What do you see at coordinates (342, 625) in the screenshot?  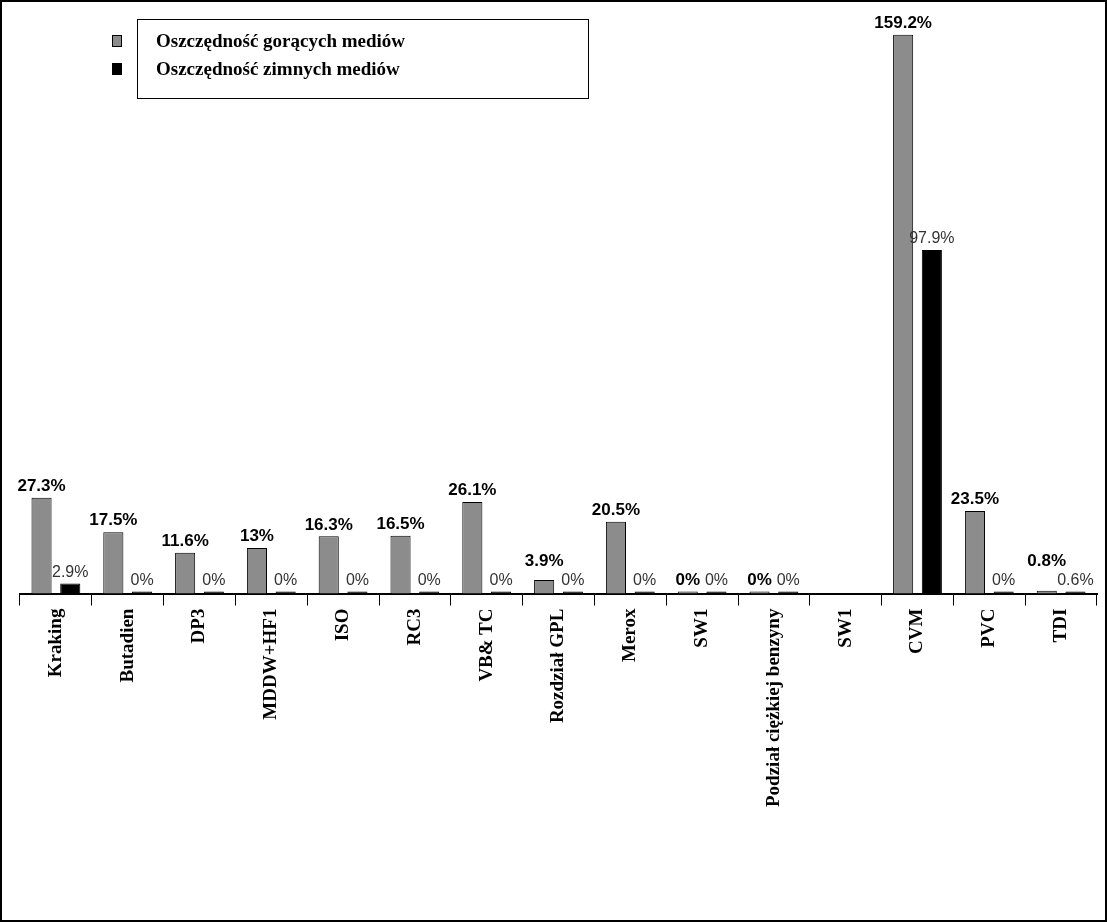 I see `x-tick-label: ISO` at bounding box center [342, 625].